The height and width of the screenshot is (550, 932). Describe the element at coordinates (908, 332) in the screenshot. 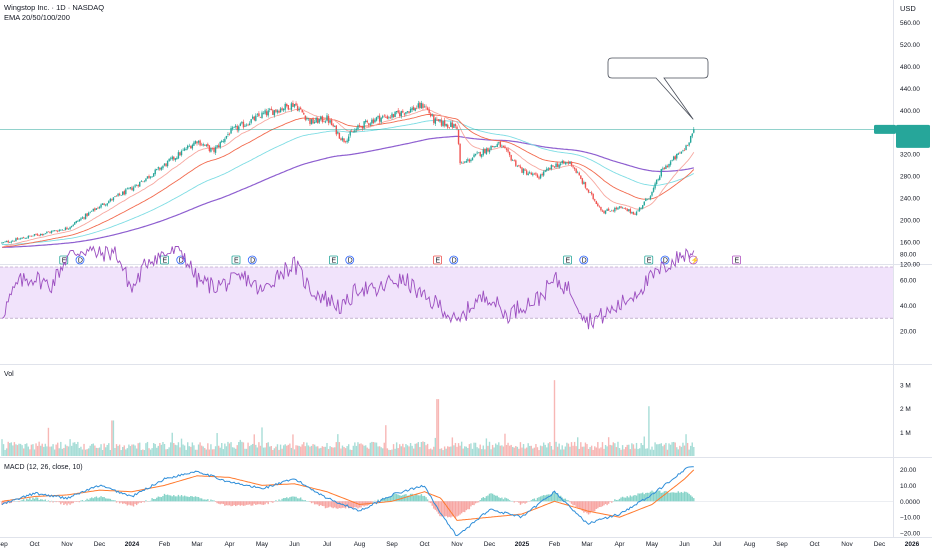

I see `rsi-axis-tick-label: 20.00` at that location.